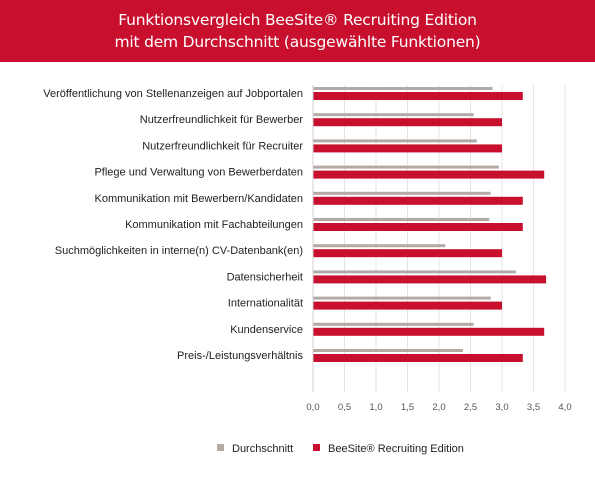  Describe the element at coordinates (564, 407) in the screenshot. I see `x-tick-label: 4,0` at that location.